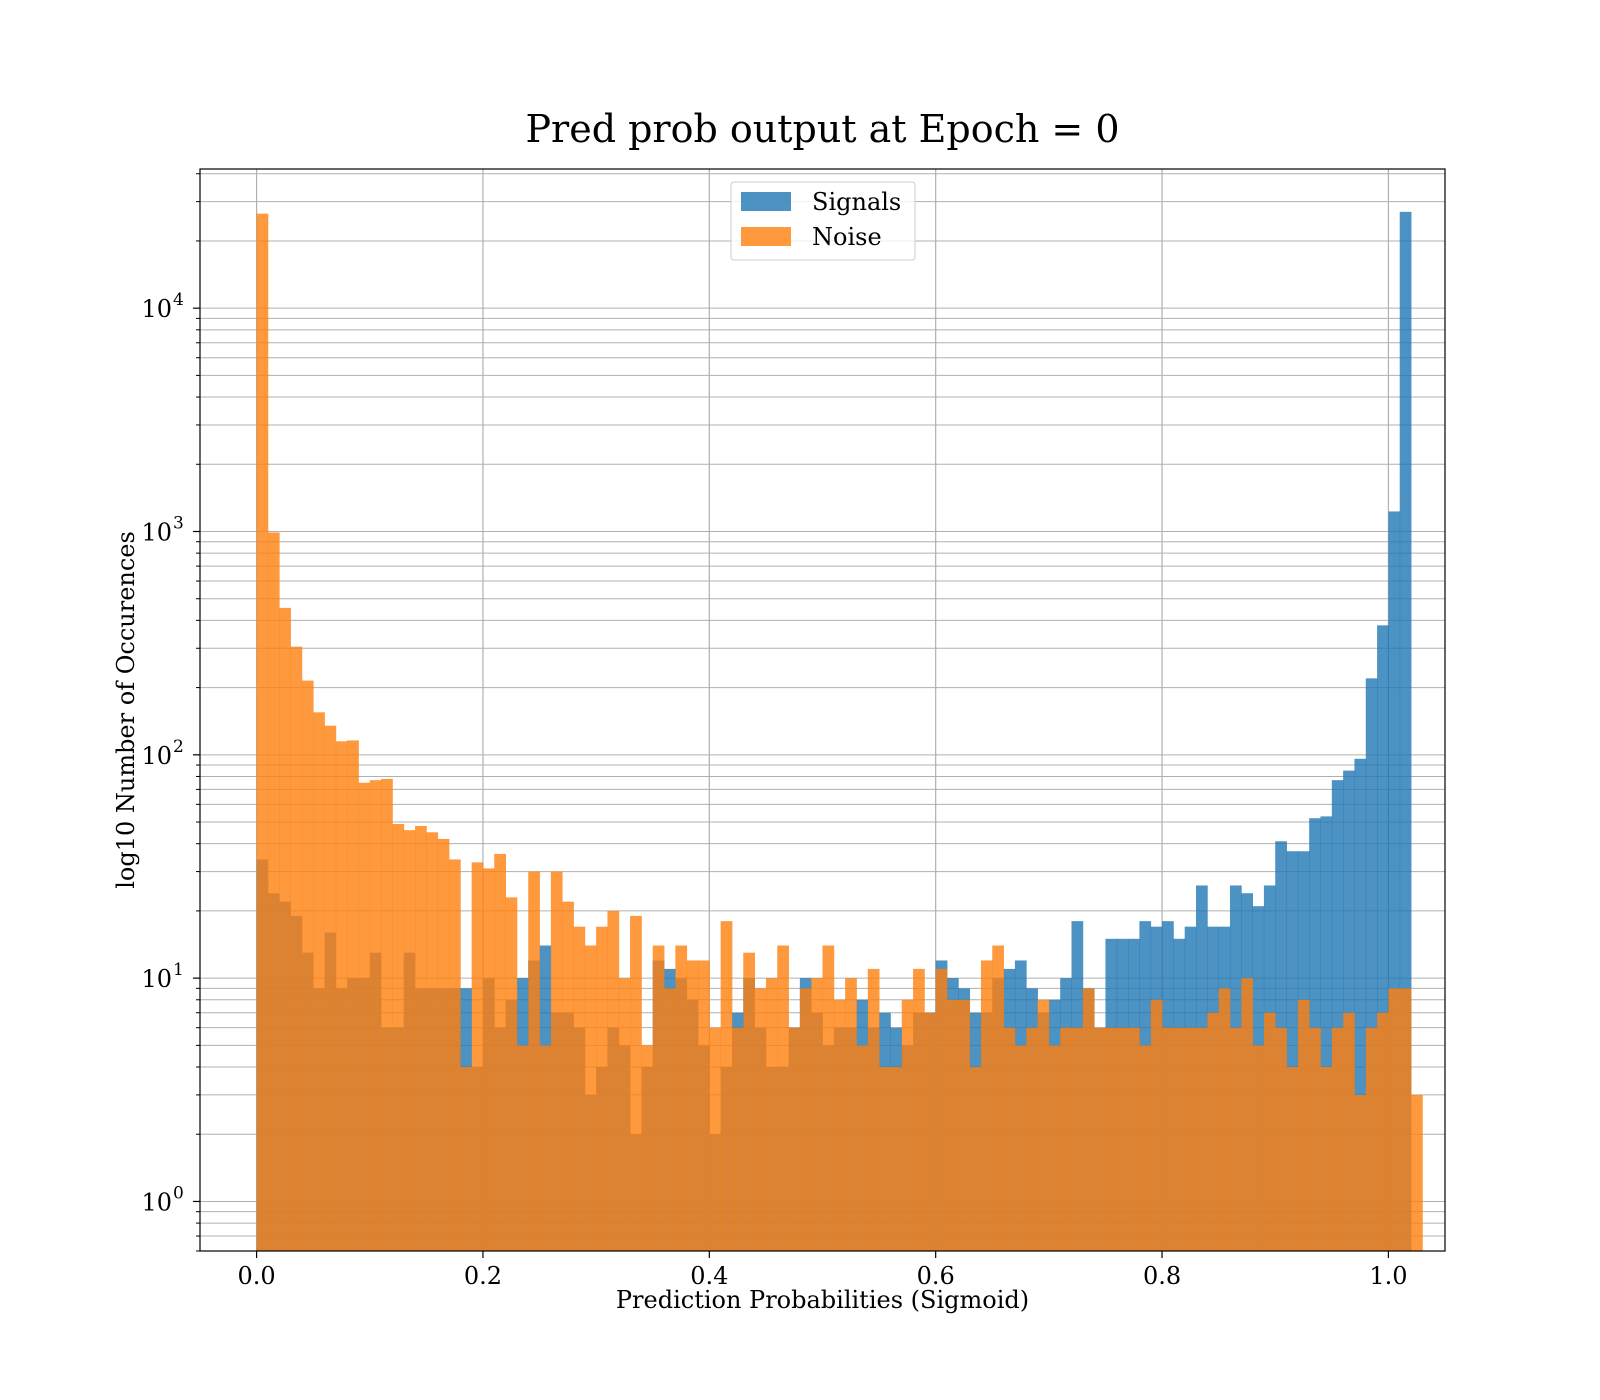 The image size is (1600, 1400). I want to click on x-tick-label: 0.2, so click(483, 1276).